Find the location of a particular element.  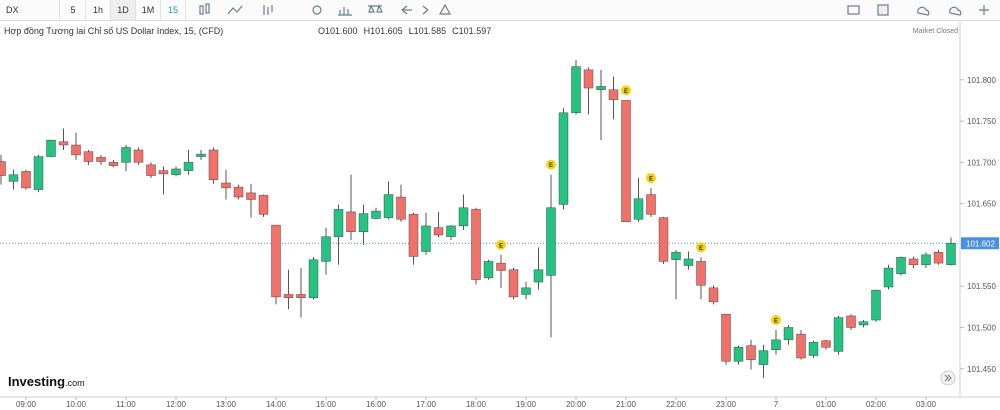

interval-button: 5 is located at coordinates (73, 10).